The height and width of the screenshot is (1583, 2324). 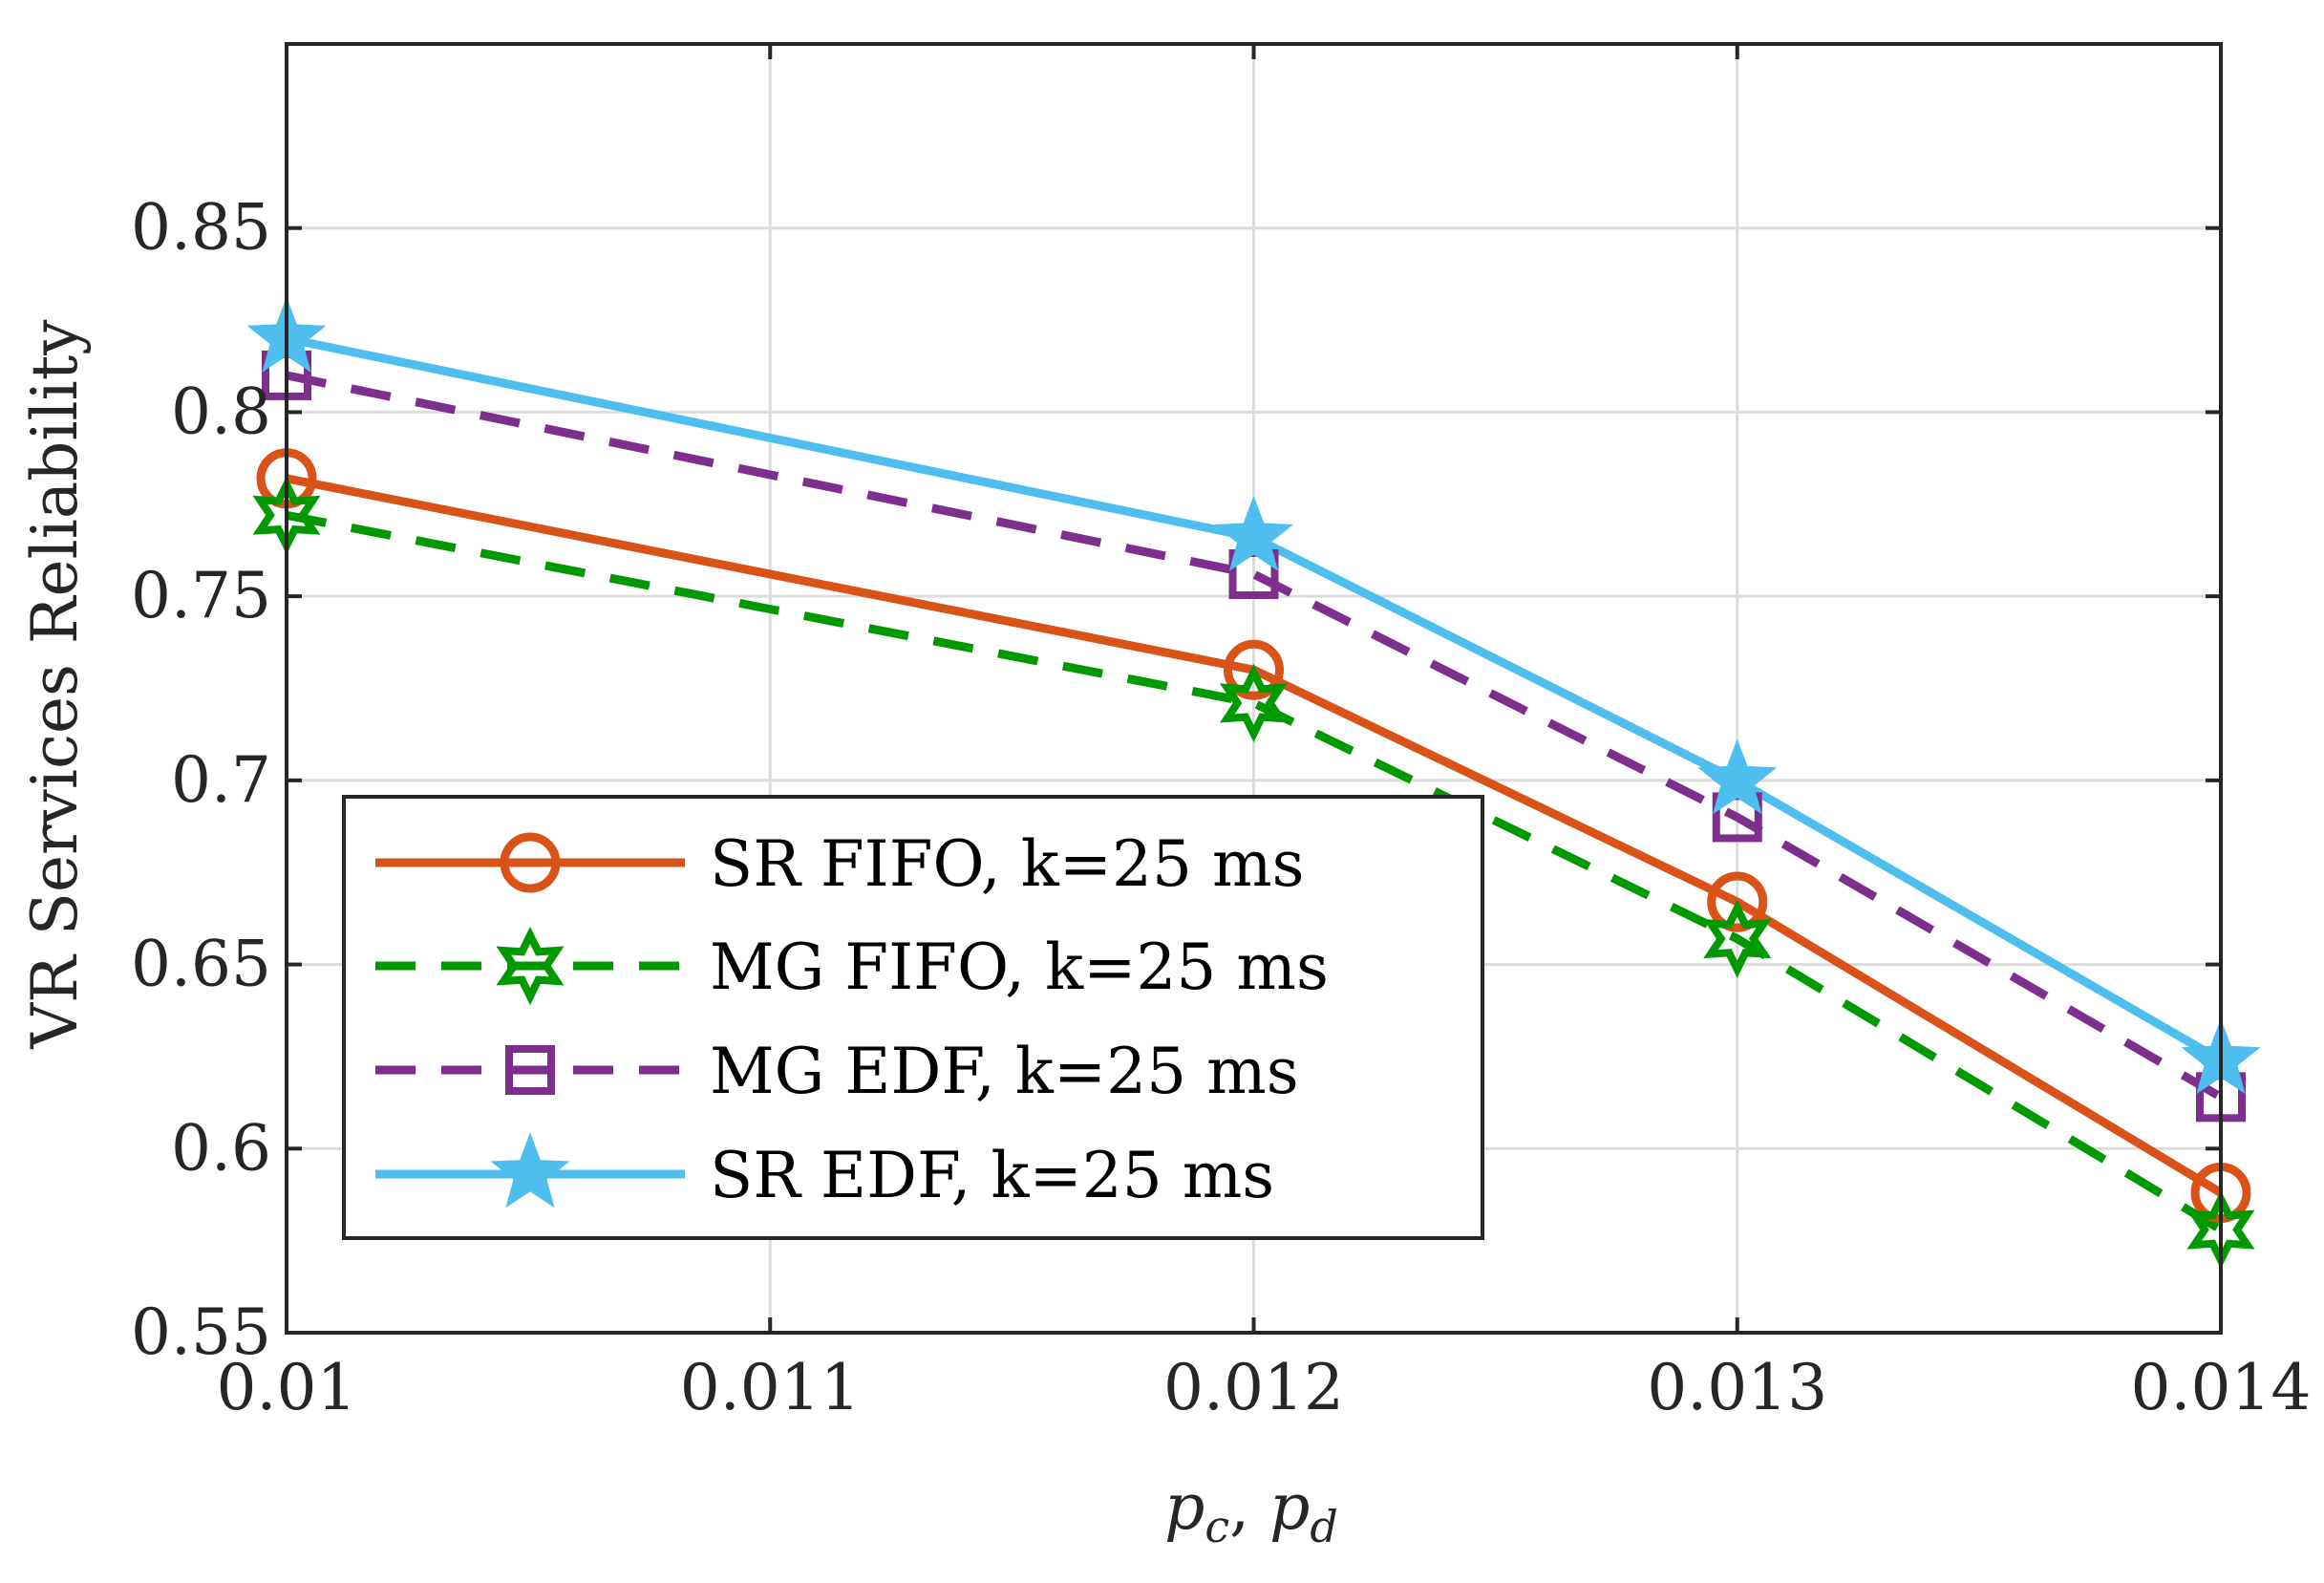 What do you see at coordinates (1020, 968) in the screenshot?
I see `legend-label: MG FIFO, k=25 ms` at bounding box center [1020, 968].